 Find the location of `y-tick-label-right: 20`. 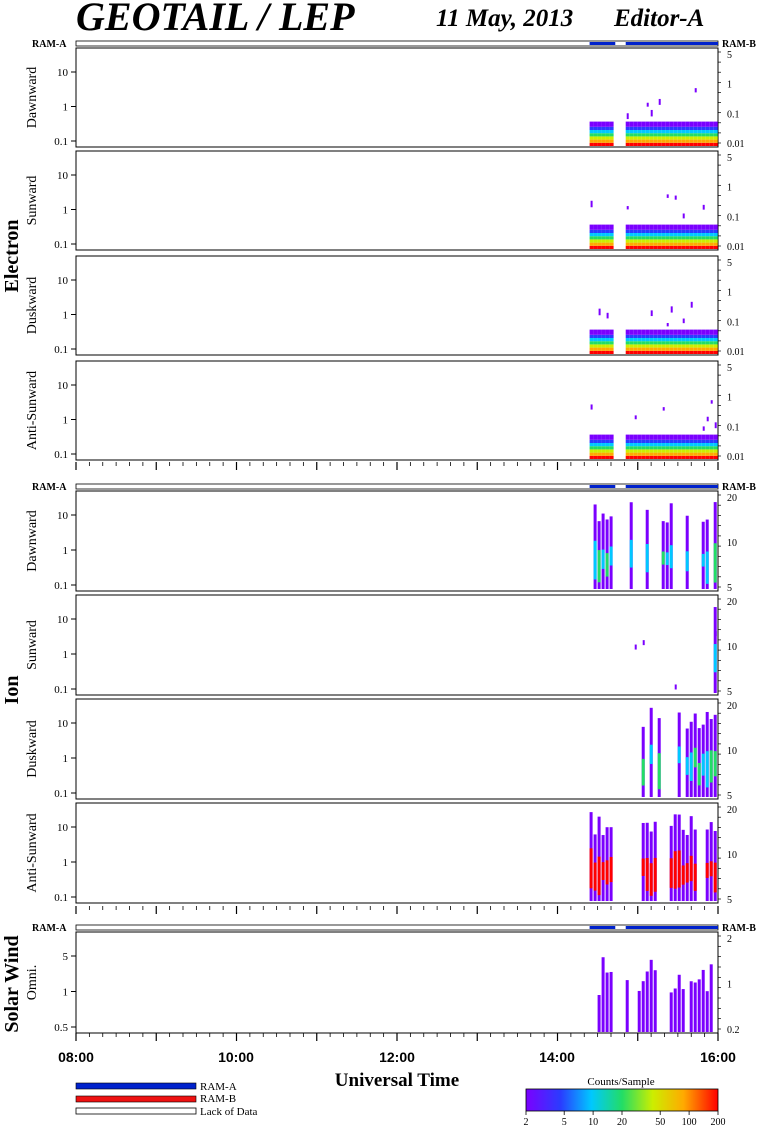

y-tick-label-right: 20 is located at coordinates (732, 706).